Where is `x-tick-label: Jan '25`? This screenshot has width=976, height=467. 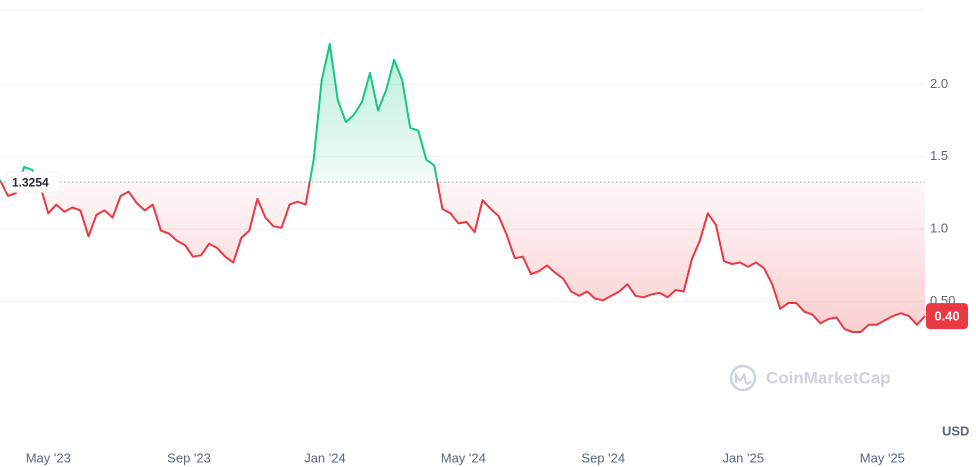 x-tick-label: Jan '25 is located at coordinates (743, 457).